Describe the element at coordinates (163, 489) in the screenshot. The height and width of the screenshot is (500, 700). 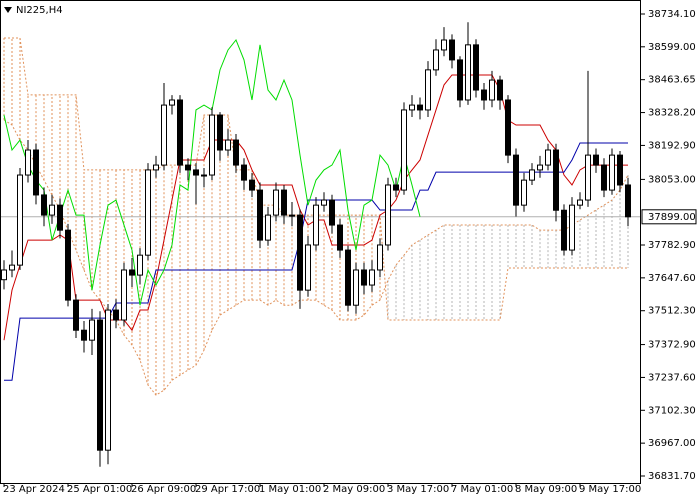
I see `x-tick-label: 26 Apr 09:00` at that location.